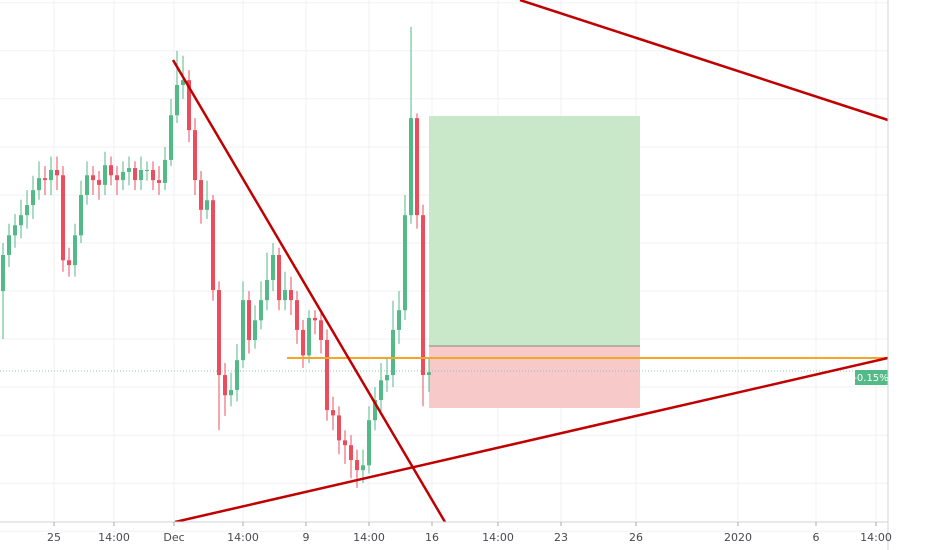 The image size is (932, 550). What do you see at coordinates (636, 537) in the screenshot?
I see `x-tick-label: 26` at bounding box center [636, 537].